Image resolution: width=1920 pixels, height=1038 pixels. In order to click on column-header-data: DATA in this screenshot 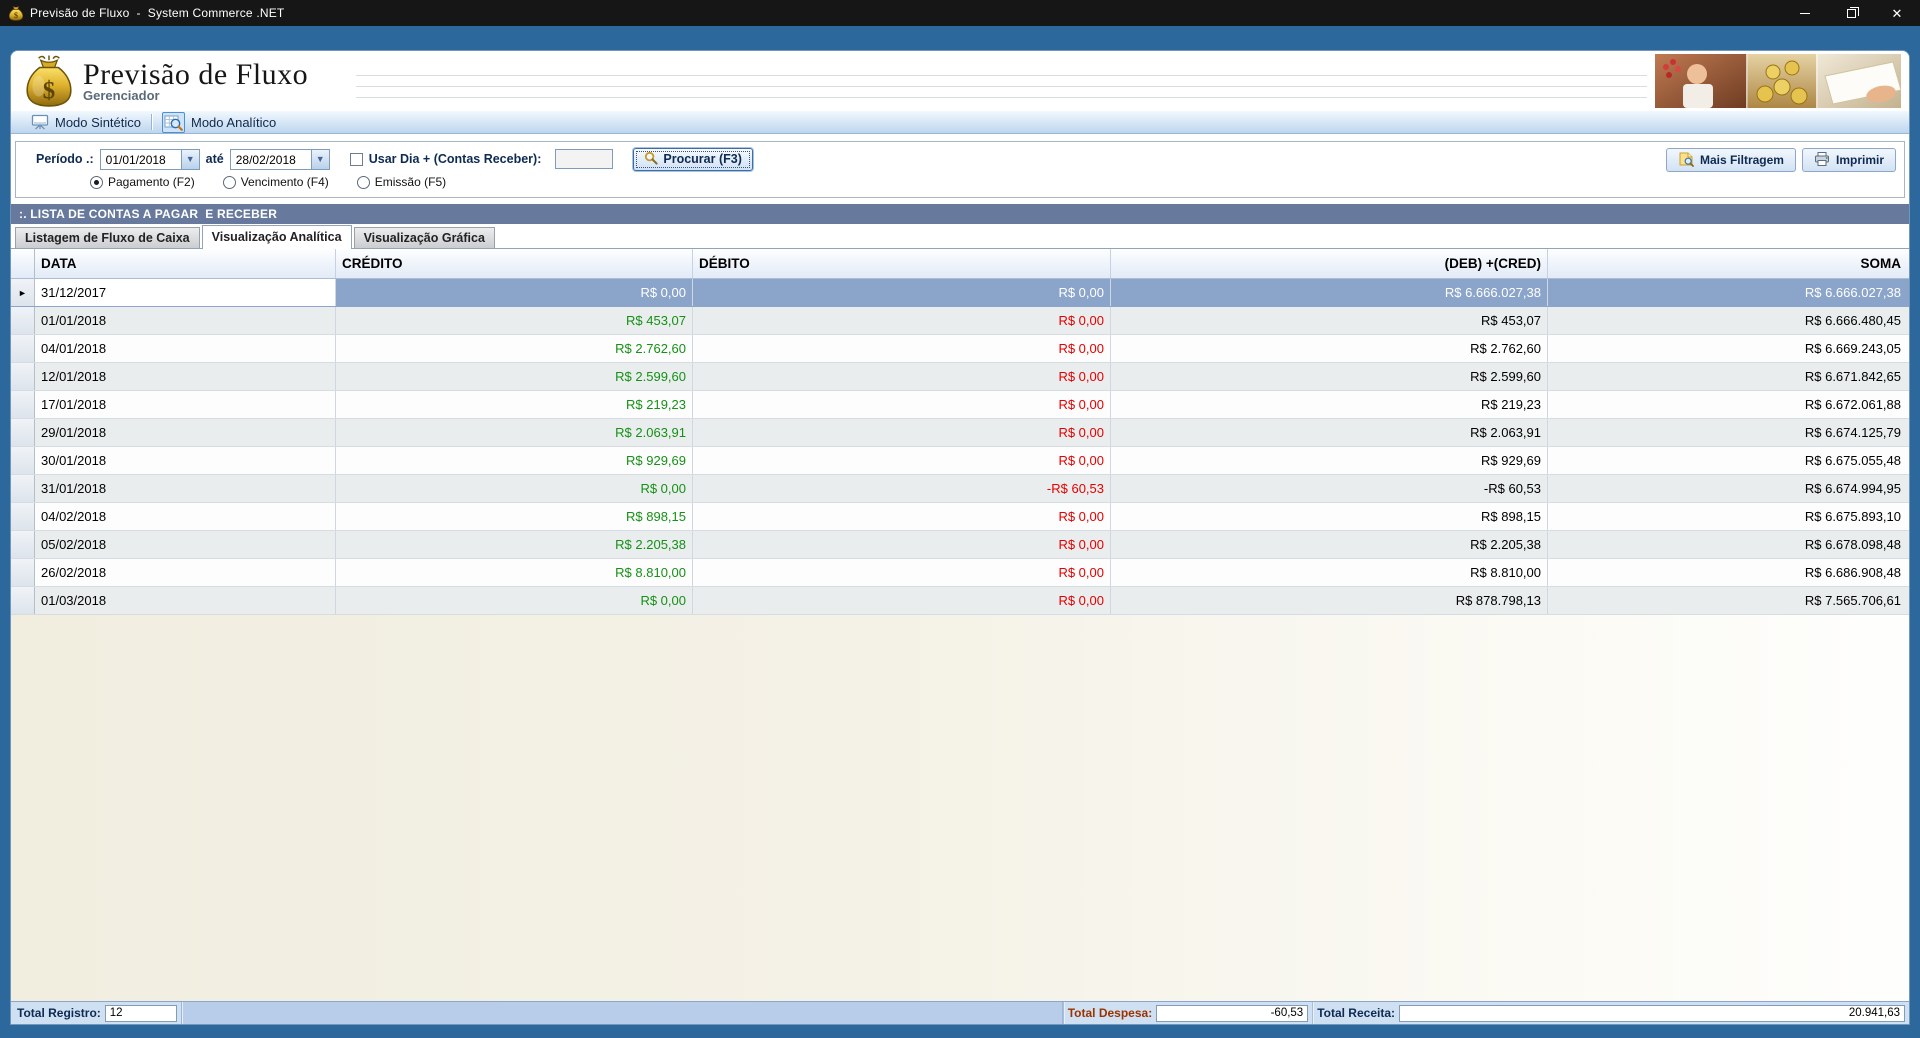, I will do `click(185, 263)`.